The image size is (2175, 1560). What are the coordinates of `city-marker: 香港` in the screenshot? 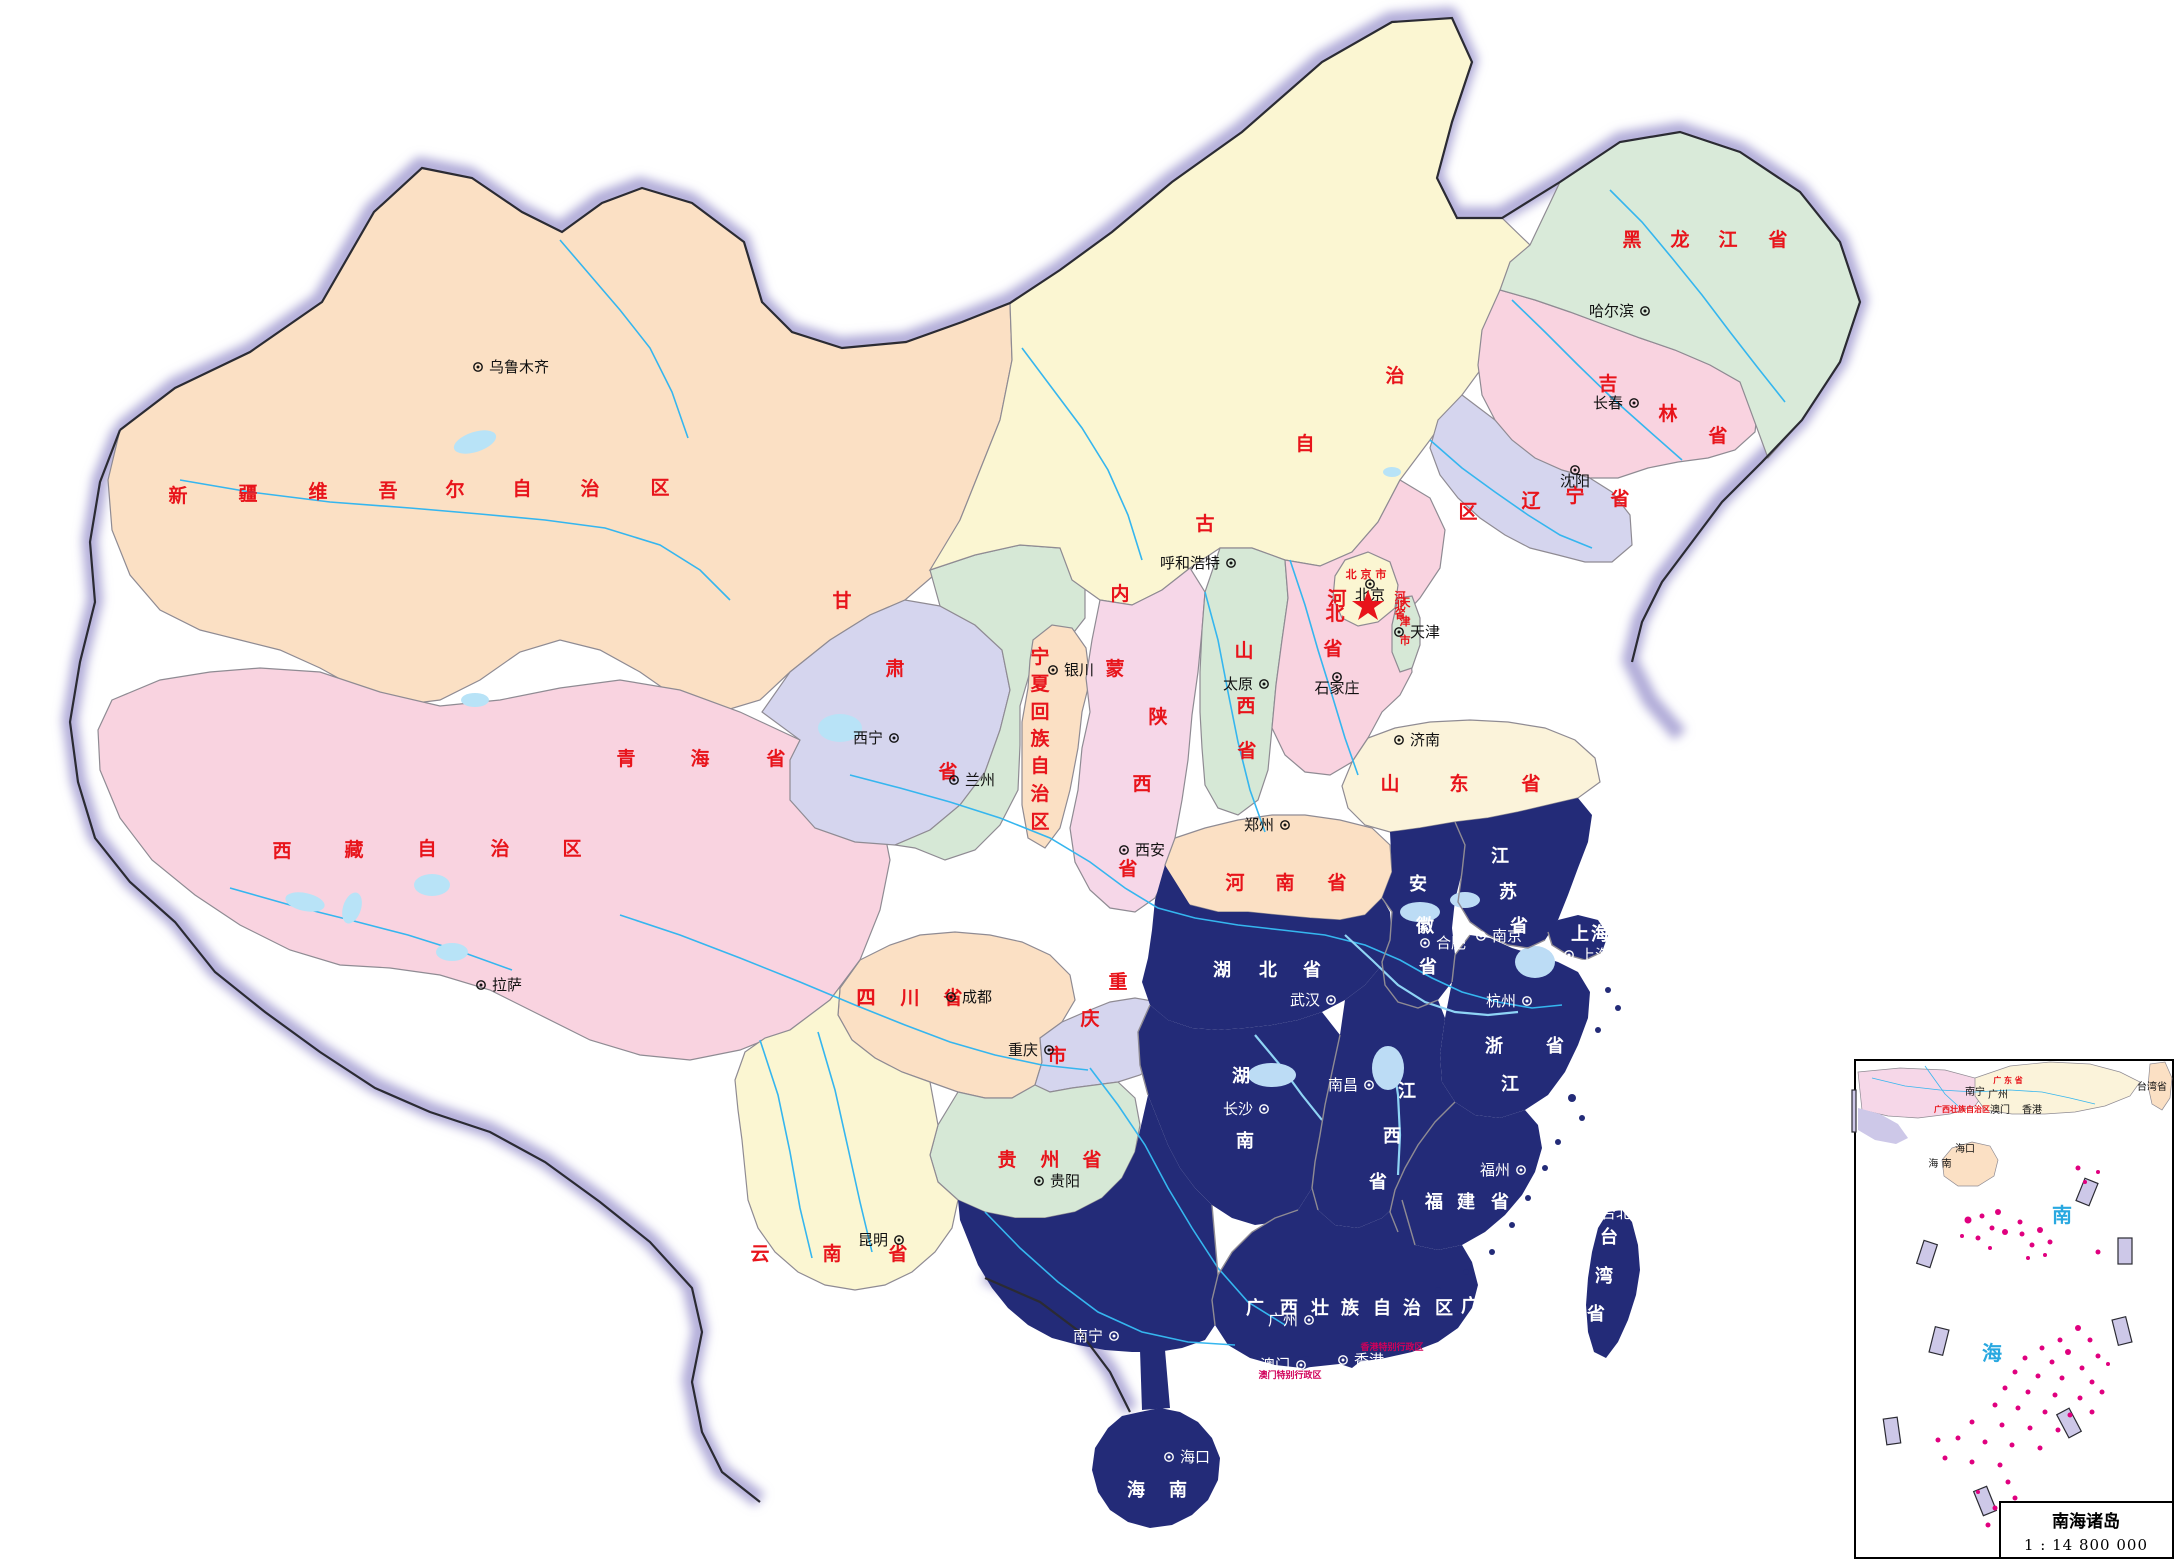 It's located at (1361, 1360).